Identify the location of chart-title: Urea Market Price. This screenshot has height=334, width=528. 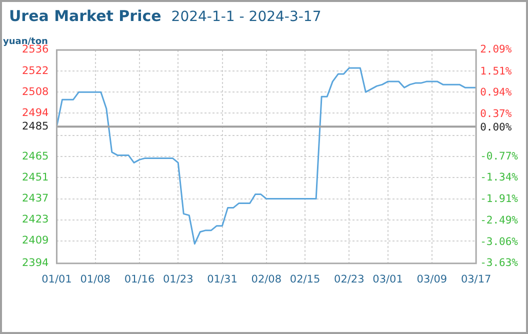
(85, 16).